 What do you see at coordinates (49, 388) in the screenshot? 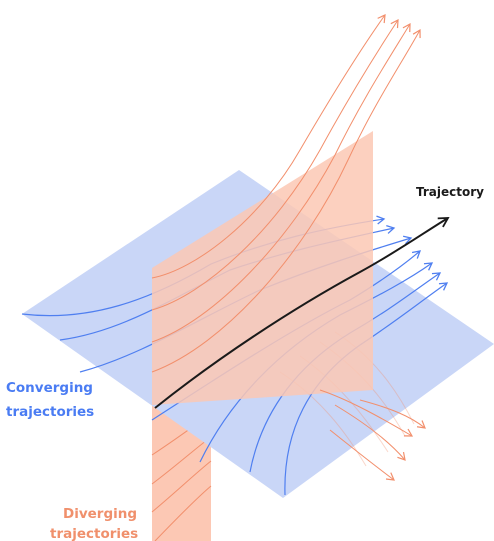
I see `converging-label-line-1: Converging` at bounding box center [49, 388].